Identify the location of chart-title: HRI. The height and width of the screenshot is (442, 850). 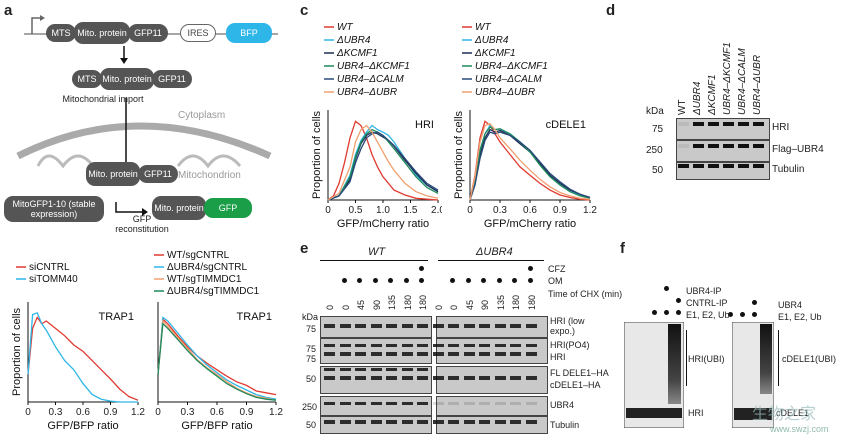
(424, 125).